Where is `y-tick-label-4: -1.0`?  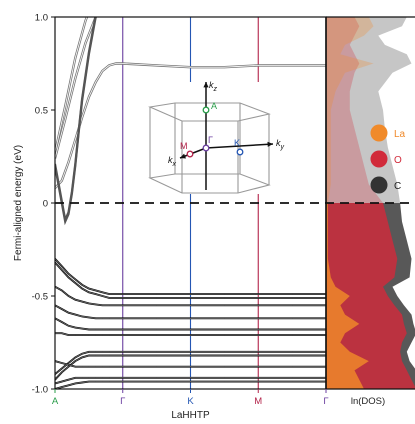 y-tick-label-4: -1.0 is located at coordinates (40, 390).